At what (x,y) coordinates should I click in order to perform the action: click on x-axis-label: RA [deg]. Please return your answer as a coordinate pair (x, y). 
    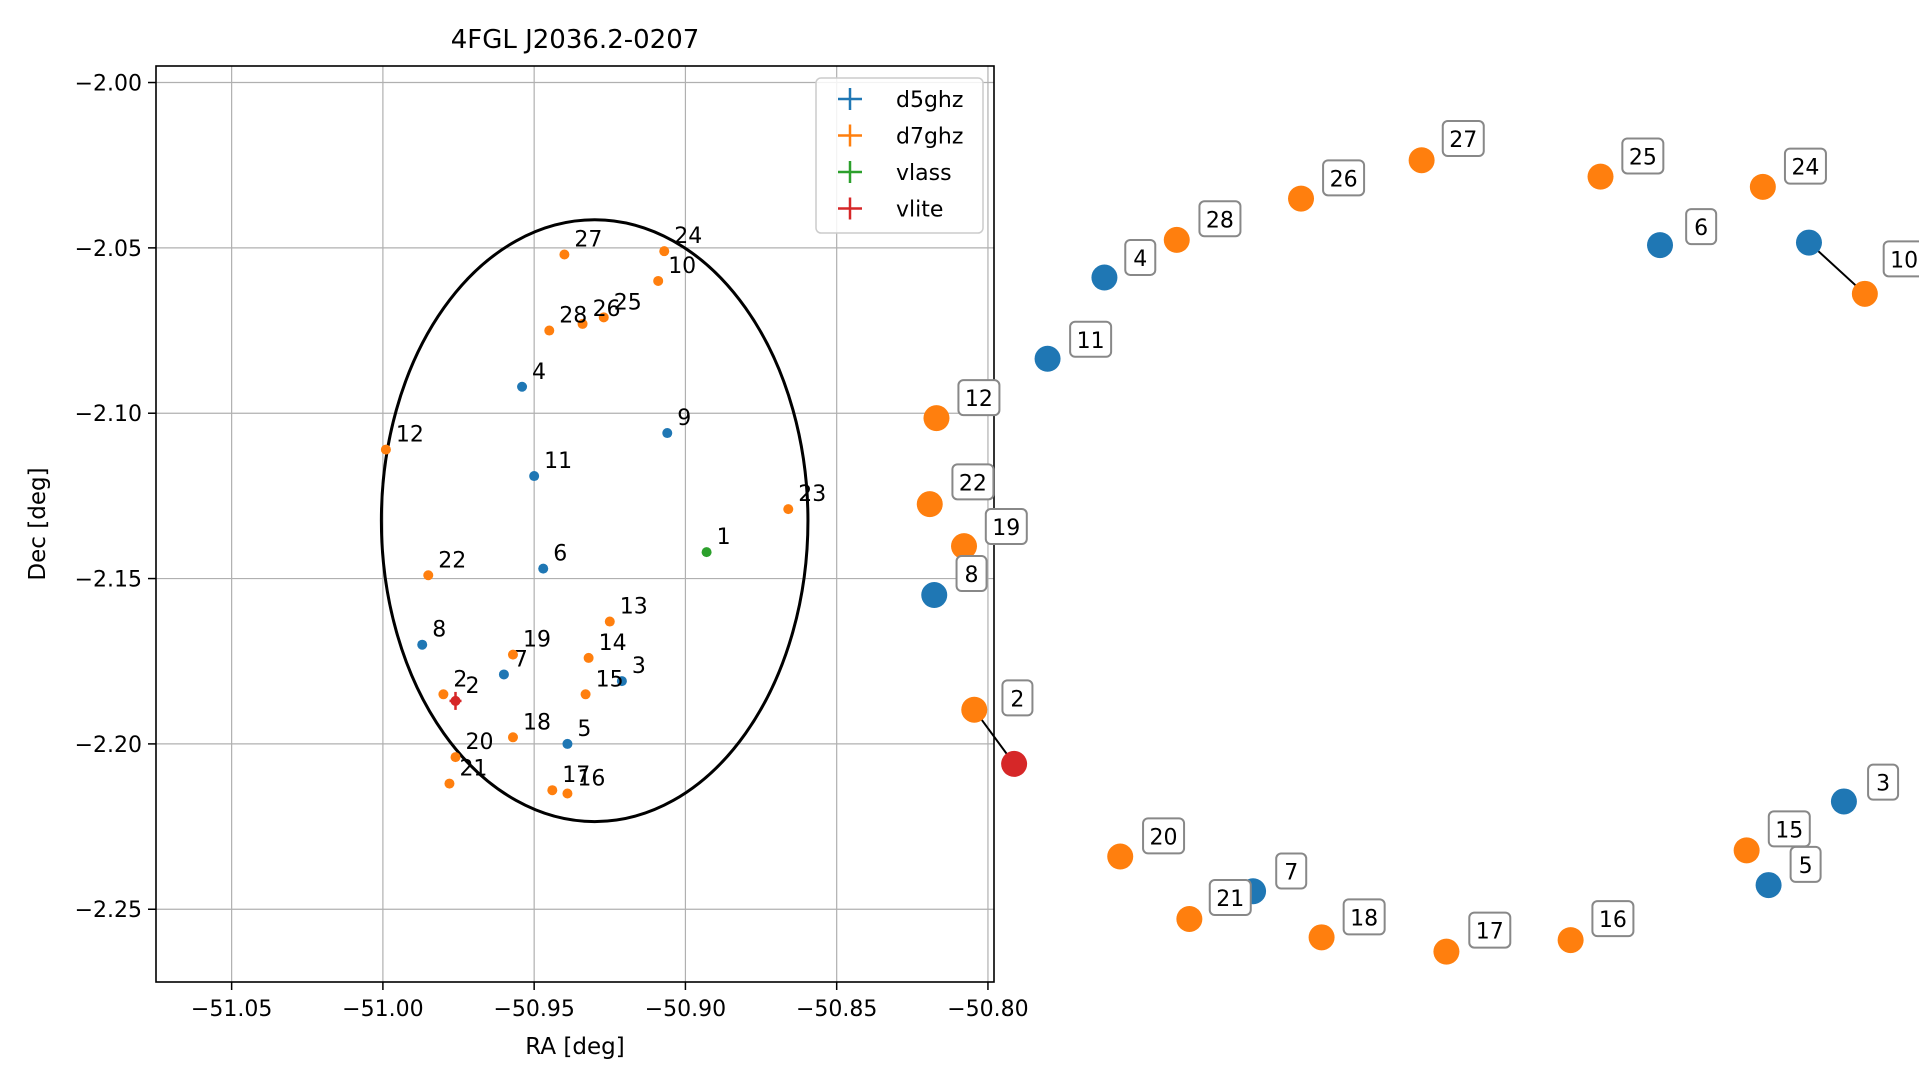
    Looking at the image, I should click on (574, 1047).